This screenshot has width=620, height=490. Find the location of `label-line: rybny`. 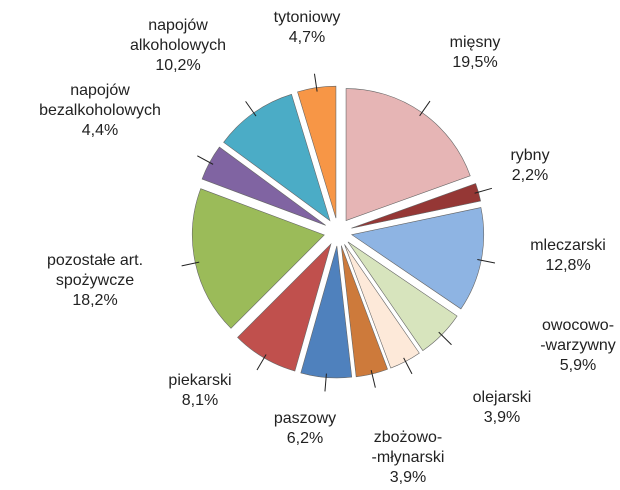

label-line: rybny is located at coordinates (529, 155).